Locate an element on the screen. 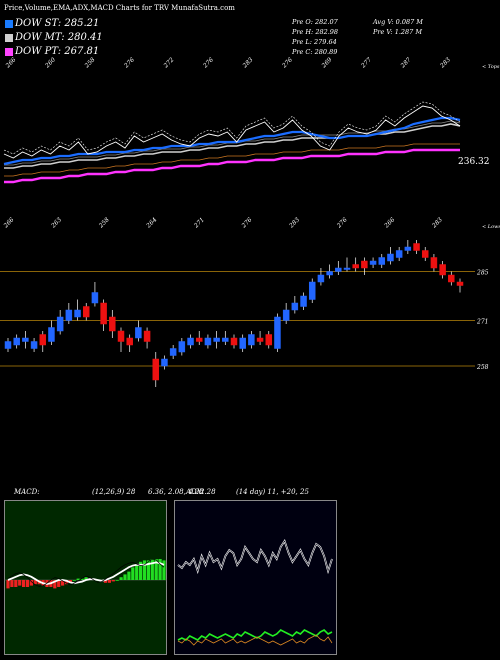 Image resolution: width=500 pixels, height=660 pixels. price-axis-label: 271 is located at coordinates (482, 322).